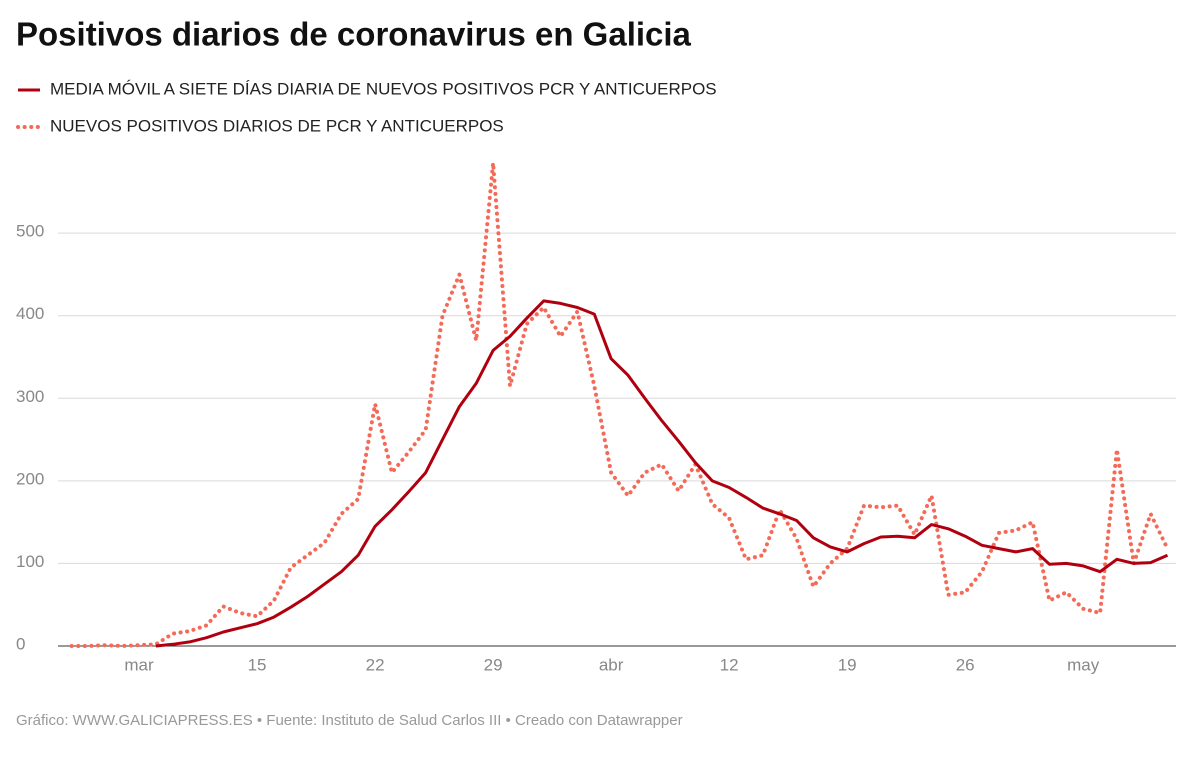  I want to click on y-tick-label: 400, so click(30, 313).